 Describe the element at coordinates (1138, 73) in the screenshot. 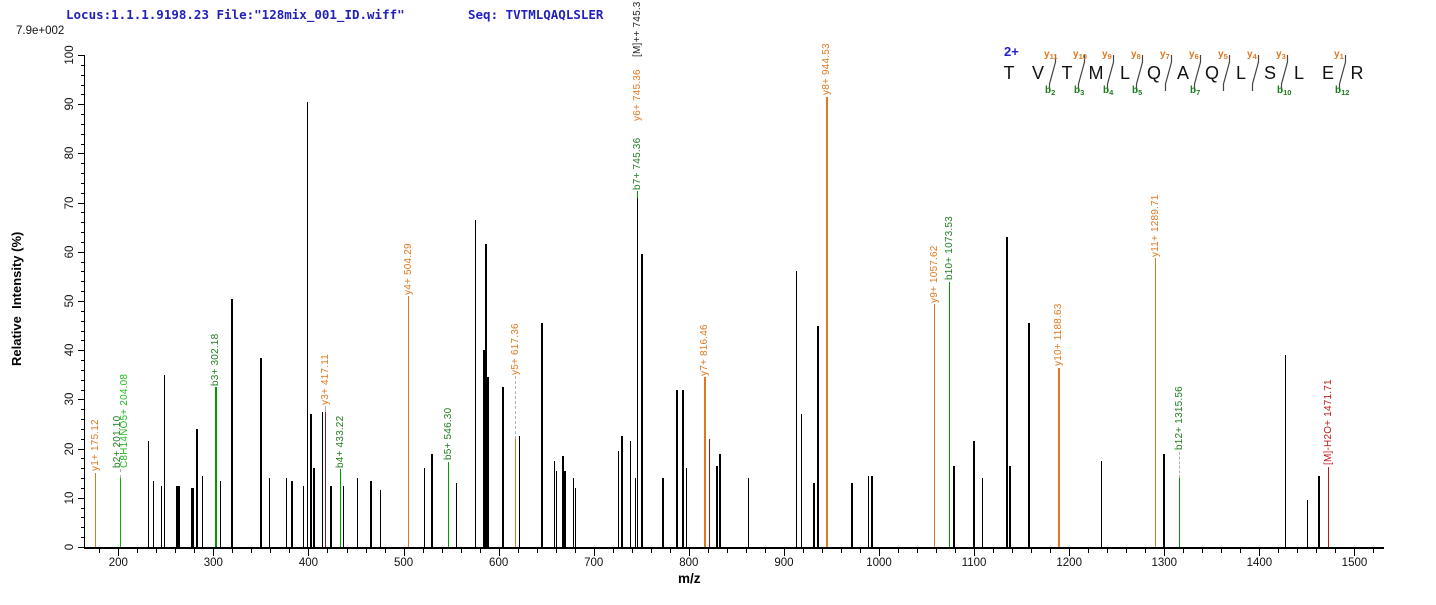

I see `cleavage-marker: y8 b5` at that location.